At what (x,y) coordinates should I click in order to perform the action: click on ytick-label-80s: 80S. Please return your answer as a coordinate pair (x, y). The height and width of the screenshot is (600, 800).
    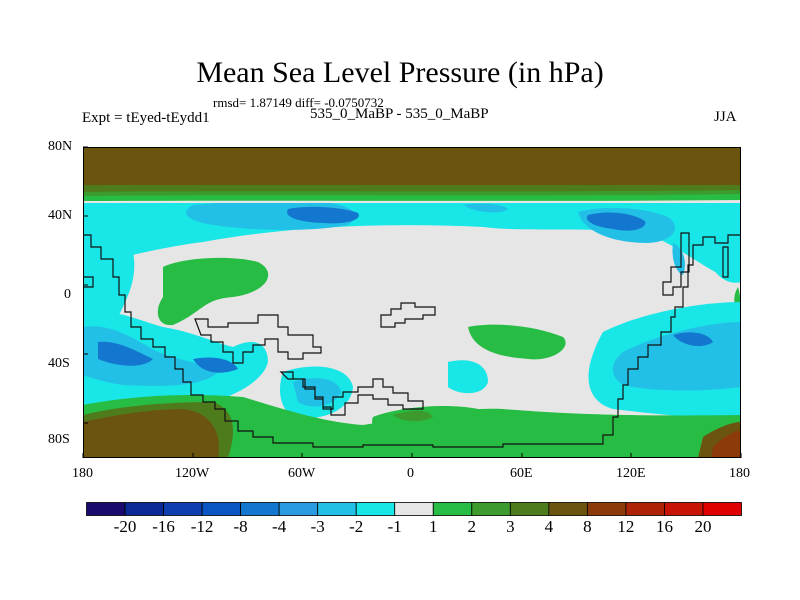
    Looking at the image, I should click on (59, 439).